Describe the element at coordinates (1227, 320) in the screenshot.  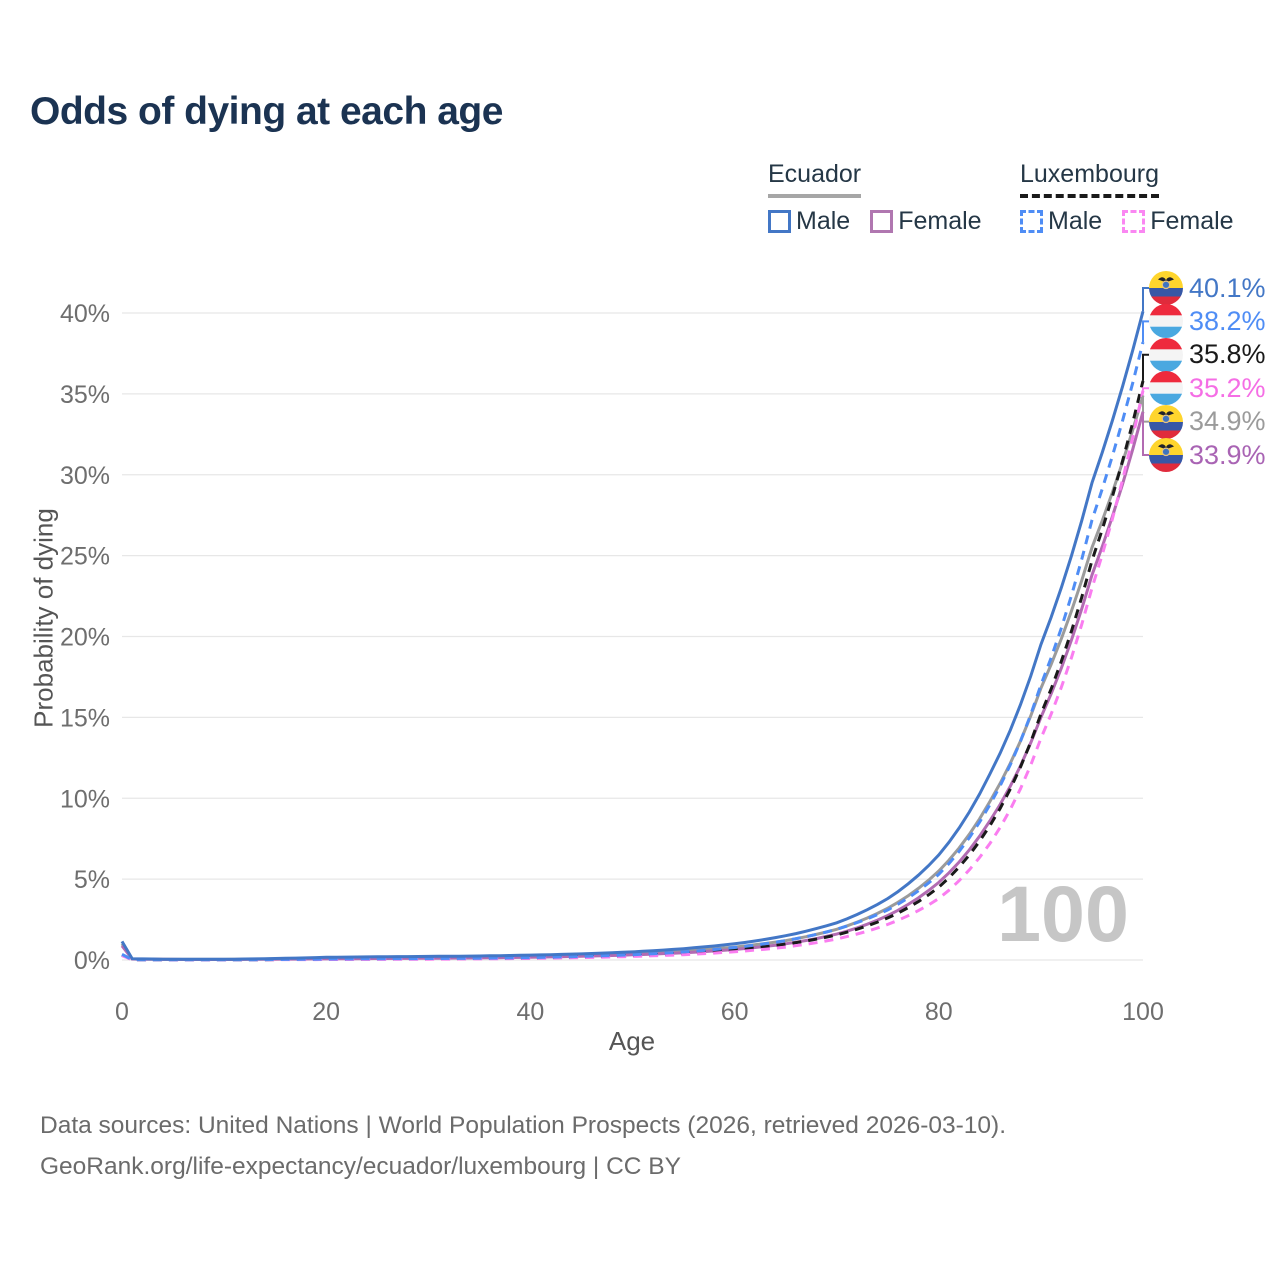
I see `end-label-value: 38.2%` at that location.